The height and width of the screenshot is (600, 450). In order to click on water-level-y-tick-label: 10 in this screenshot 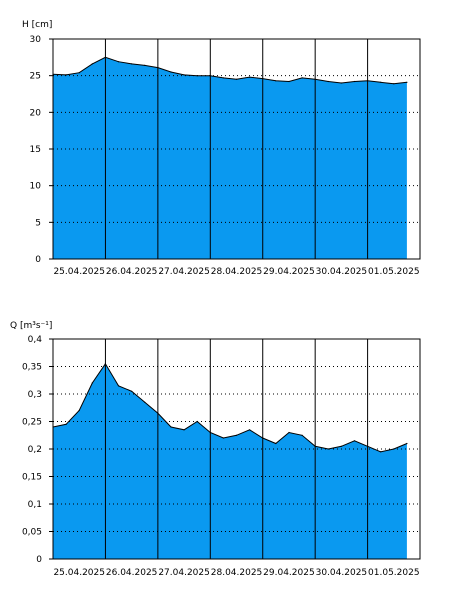, I will do `click(36, 187)`.